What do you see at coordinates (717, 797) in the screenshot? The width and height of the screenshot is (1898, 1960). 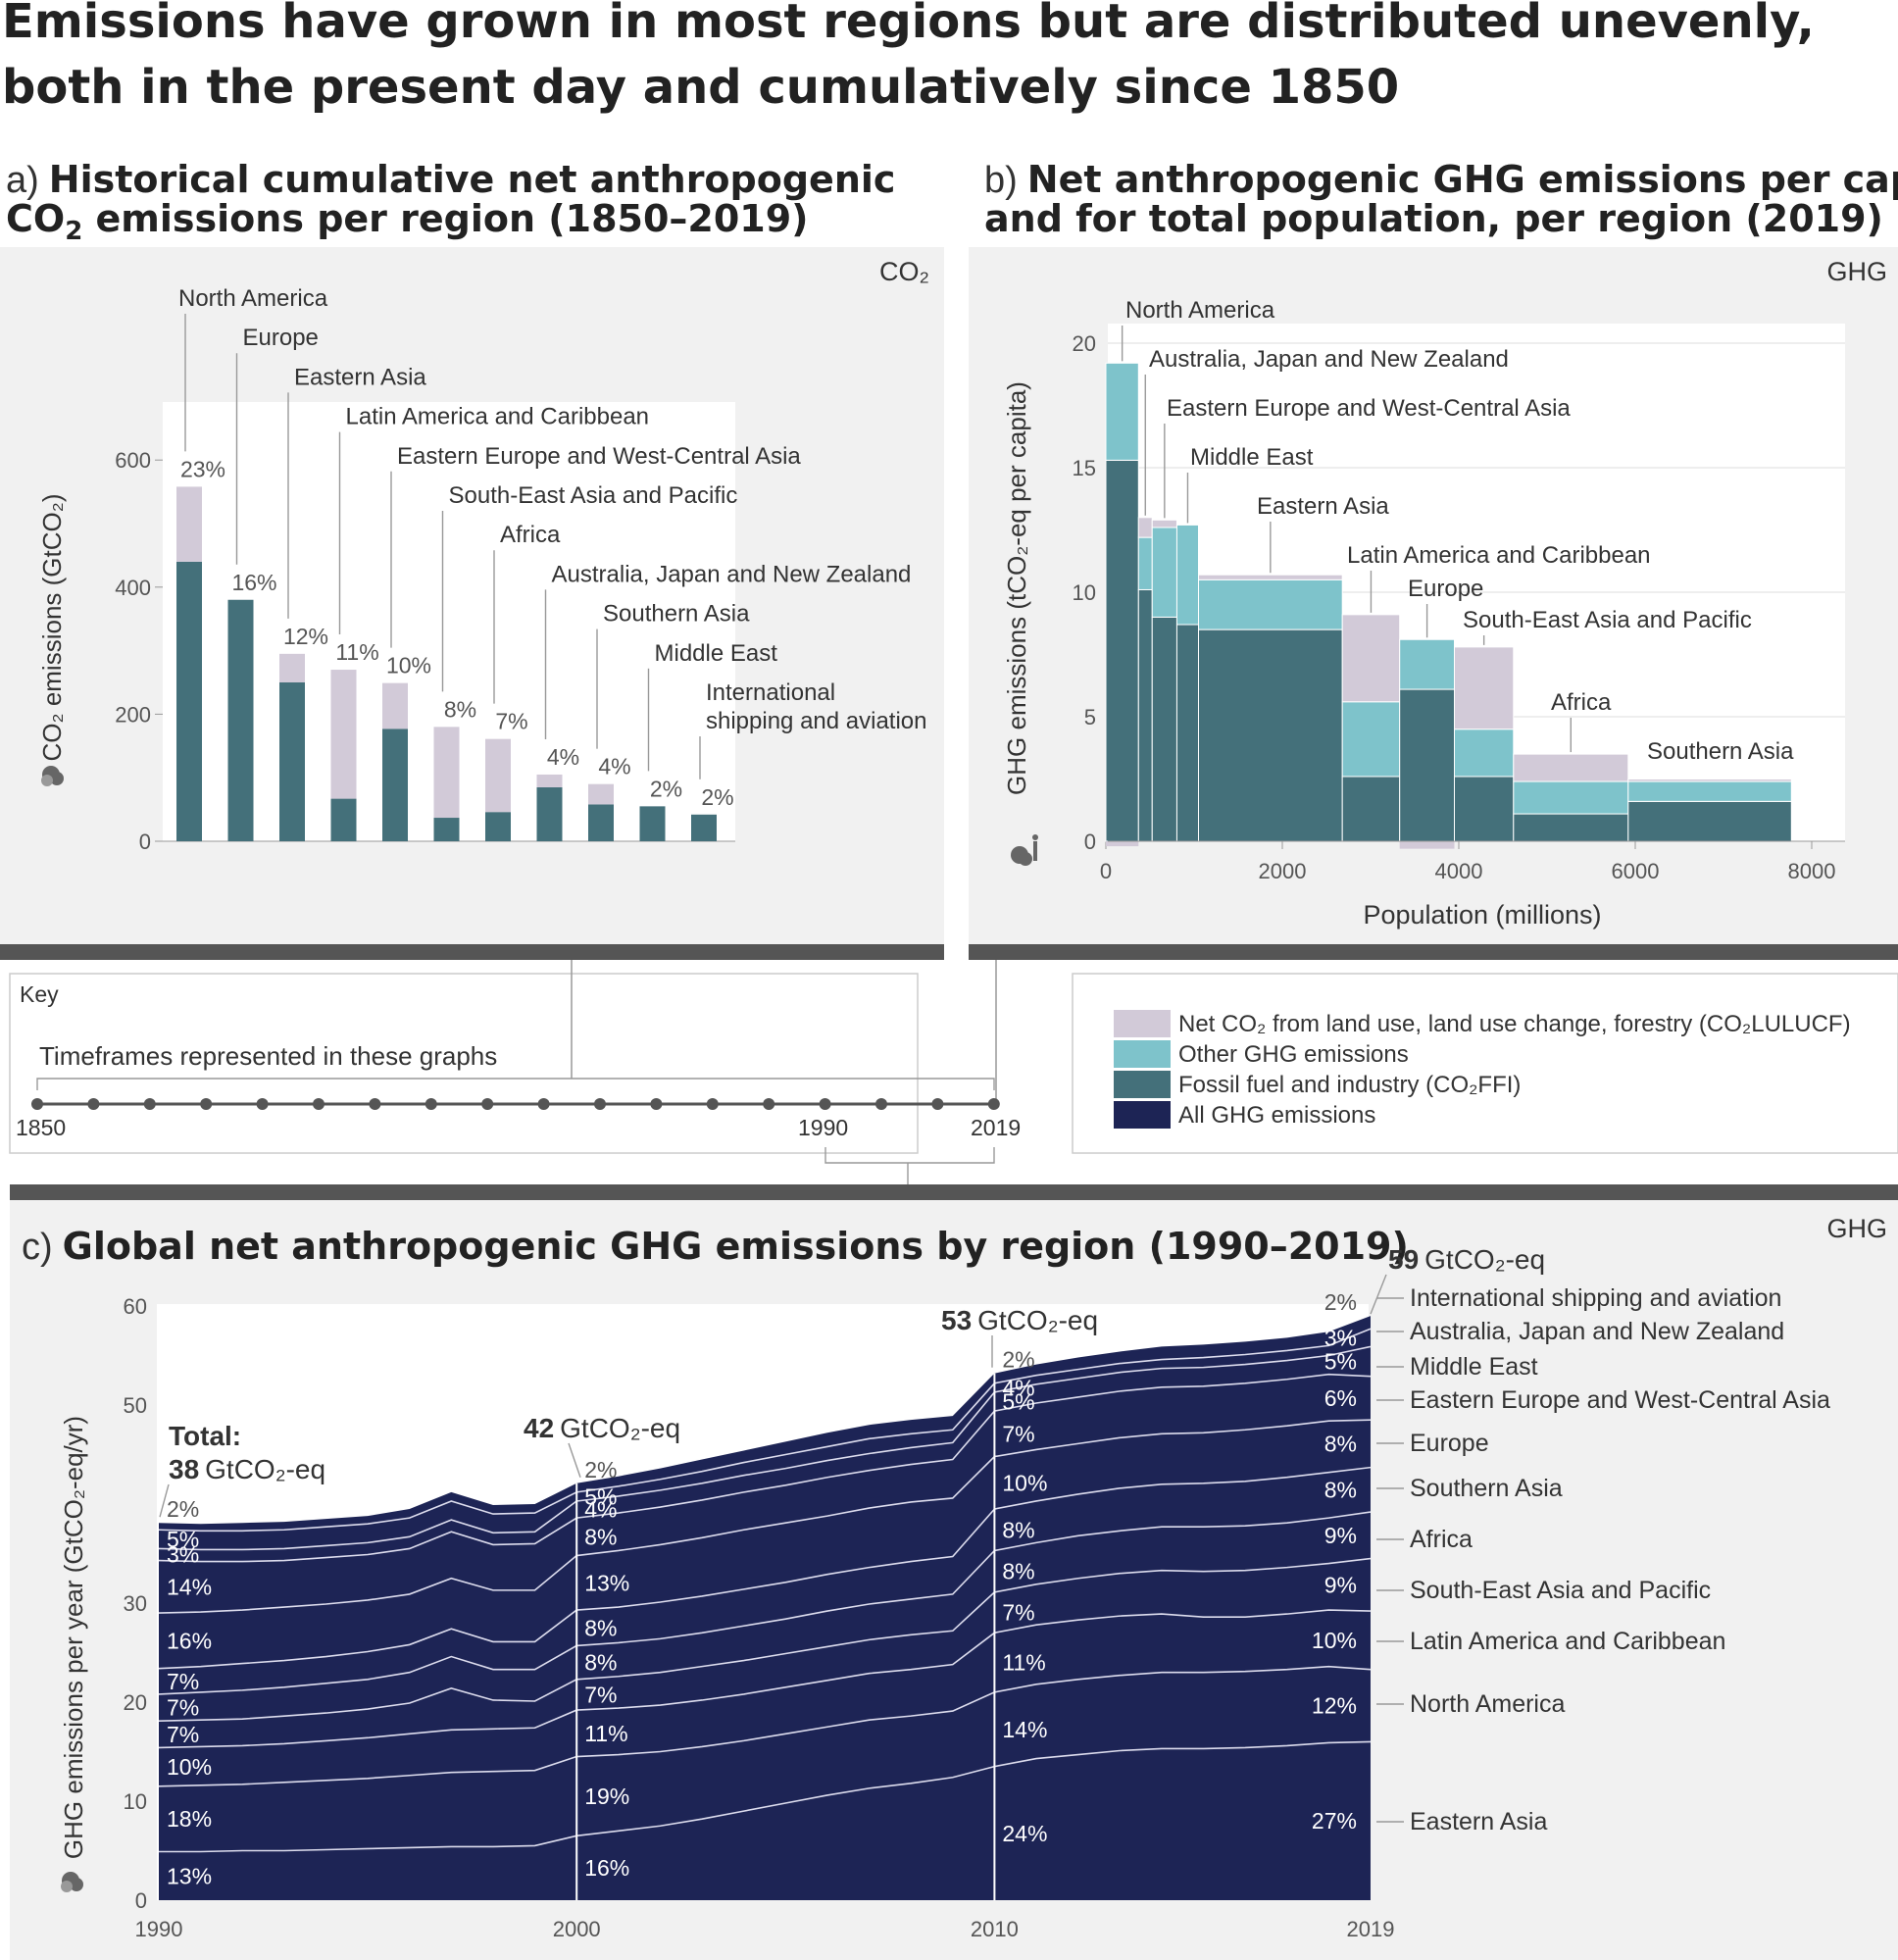 I see `a-share-label: 2%` at bounding box center [717, 797].